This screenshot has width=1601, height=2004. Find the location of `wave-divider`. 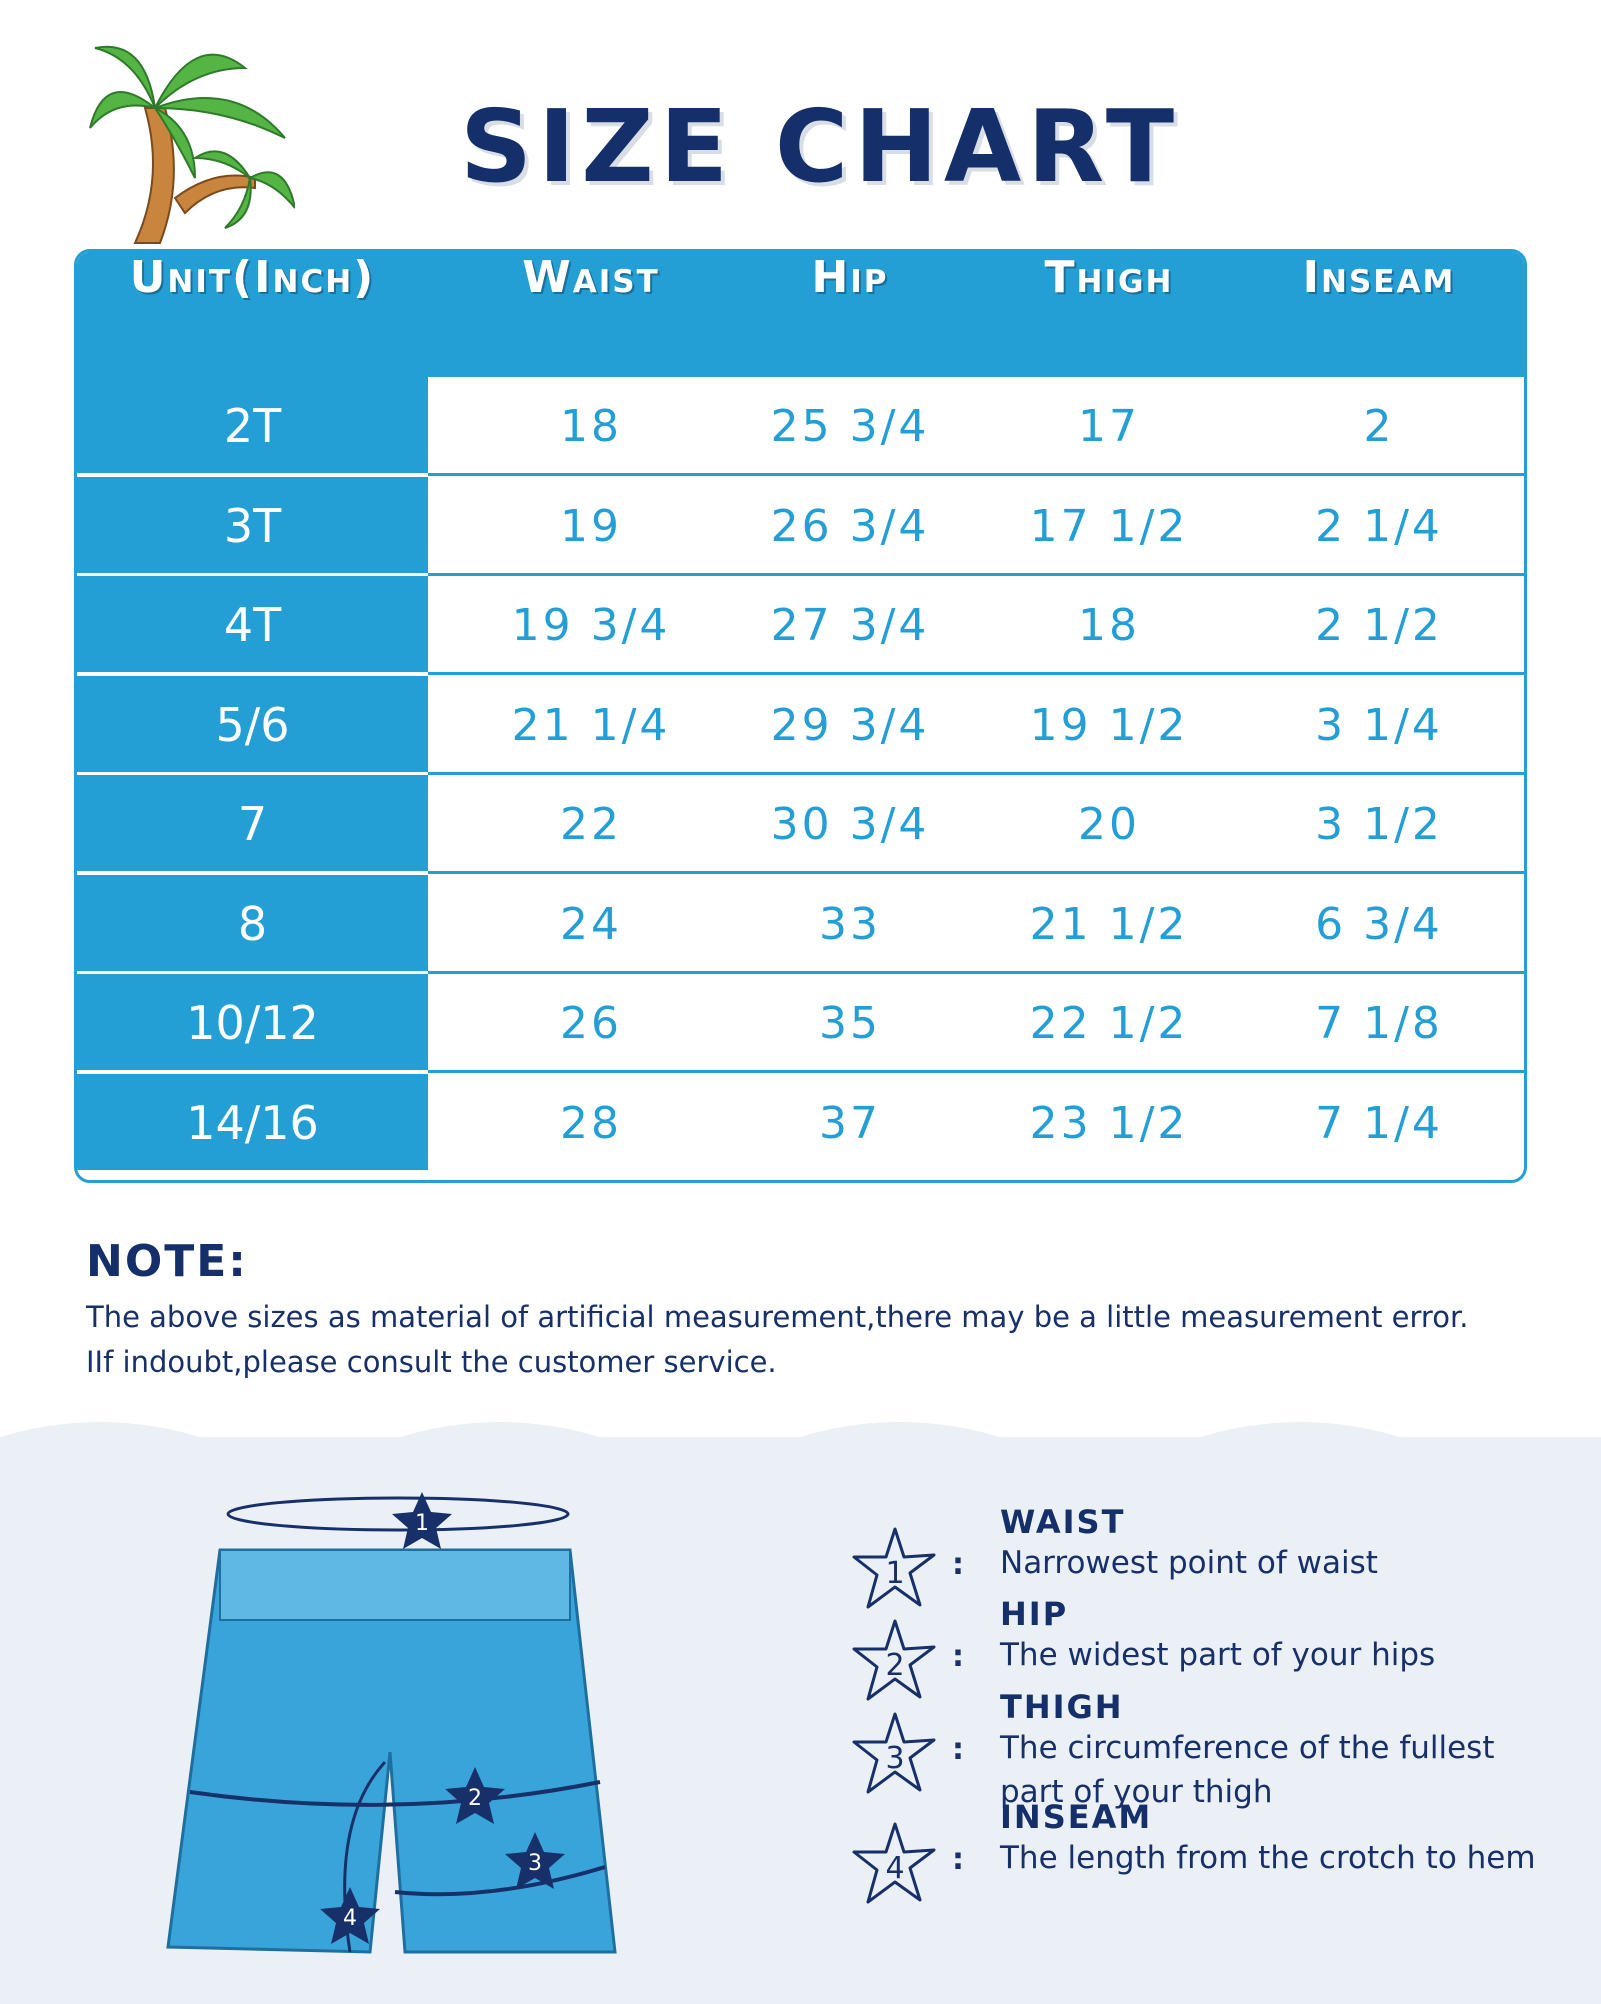

wave-divider is located at coordinates (800, 1434).